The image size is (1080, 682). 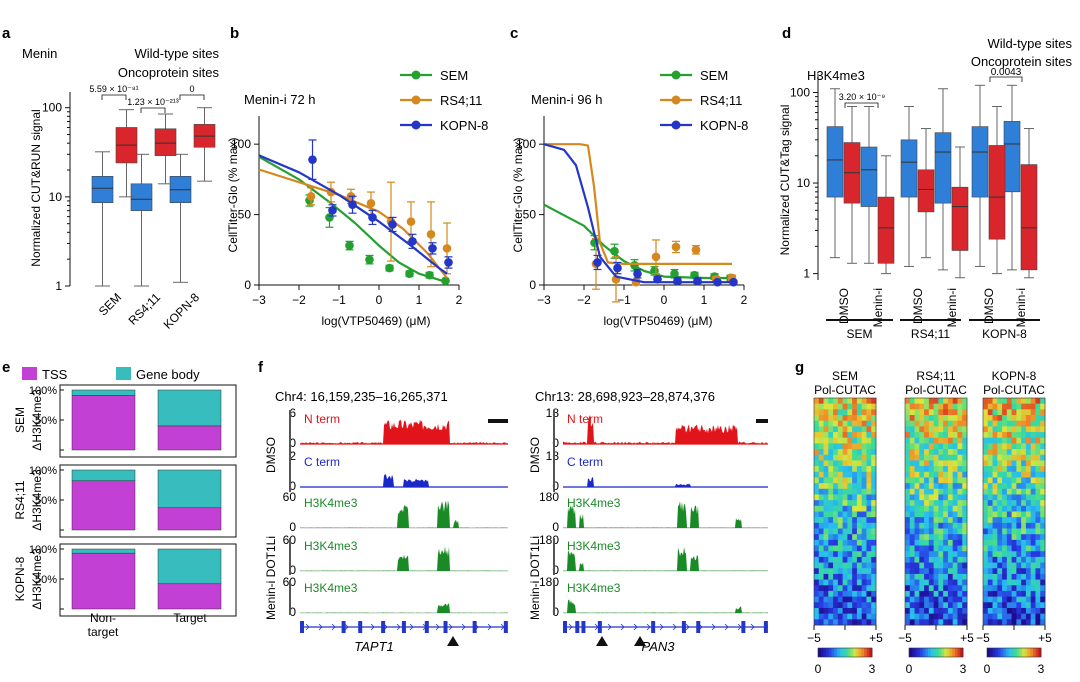 What do you see at coordinates (322, 462) in the screenshot?
I see `track-label-0-1: C term` at bounding box center [322, 462].